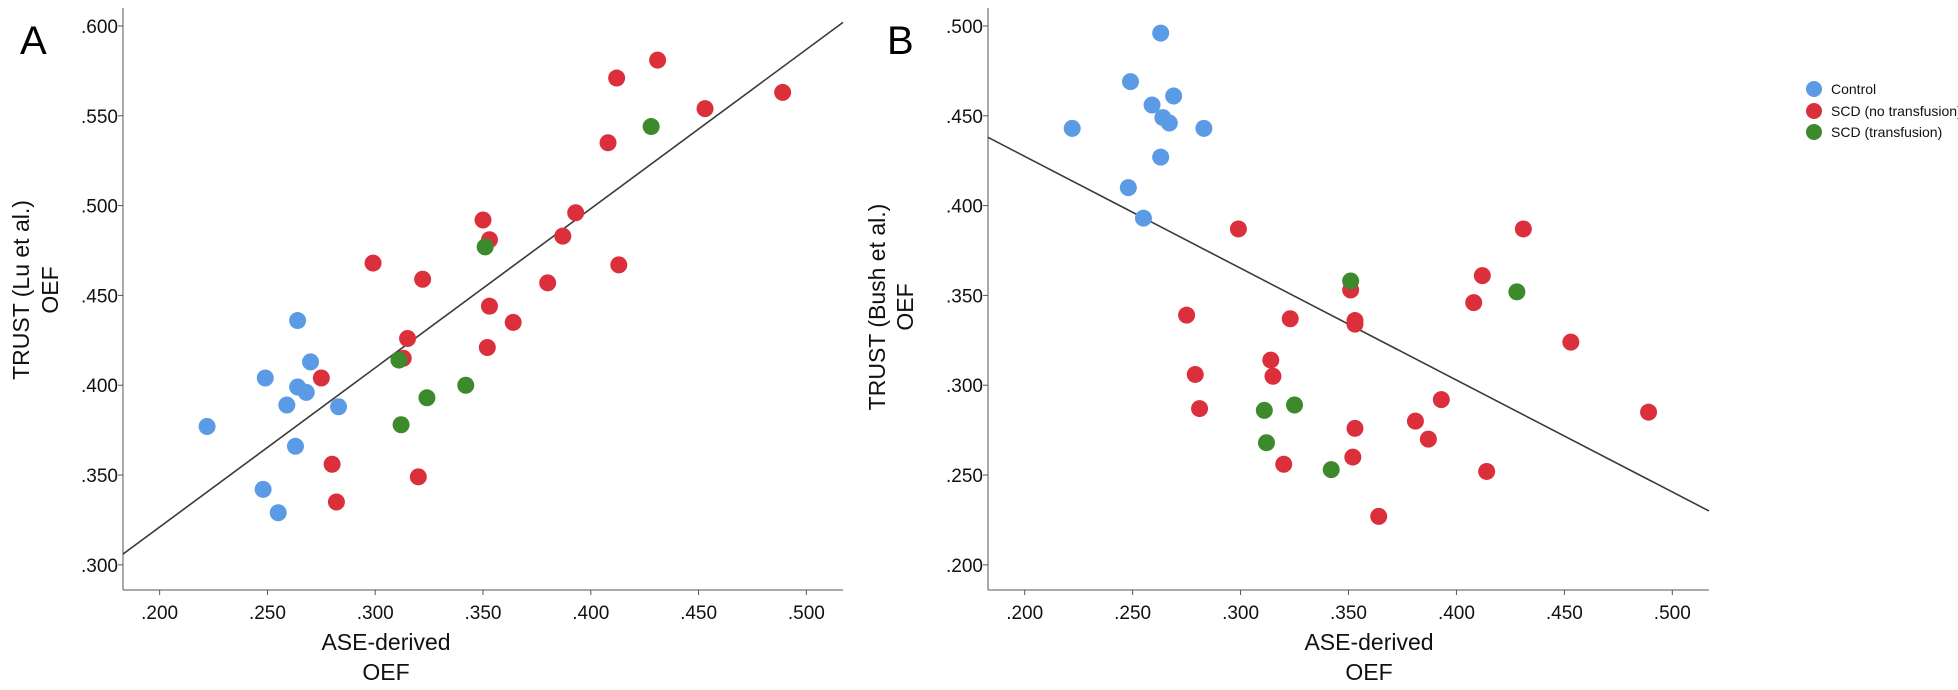  What do you see at coordinates (1456, 613) in the screenshot?
I see `panel-b-x-tick-label: .400` at bounding box center [1456, 613].